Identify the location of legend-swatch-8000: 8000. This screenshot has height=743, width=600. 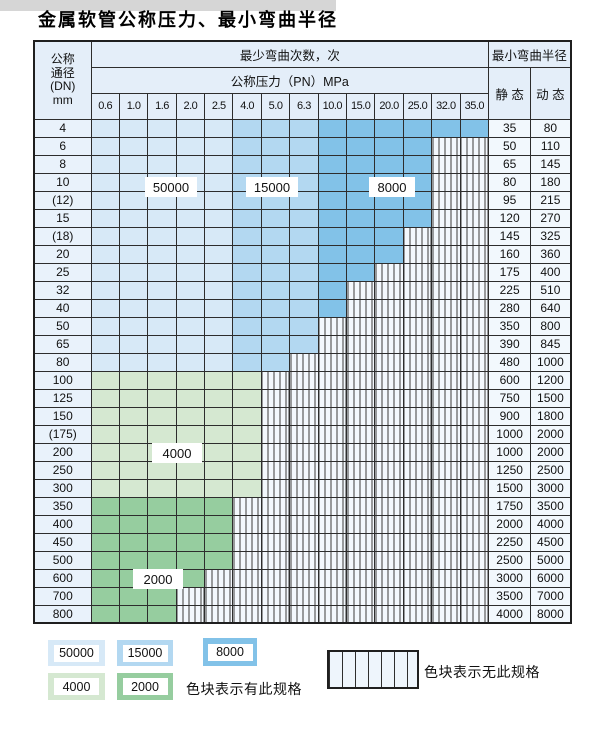
(230, 652).